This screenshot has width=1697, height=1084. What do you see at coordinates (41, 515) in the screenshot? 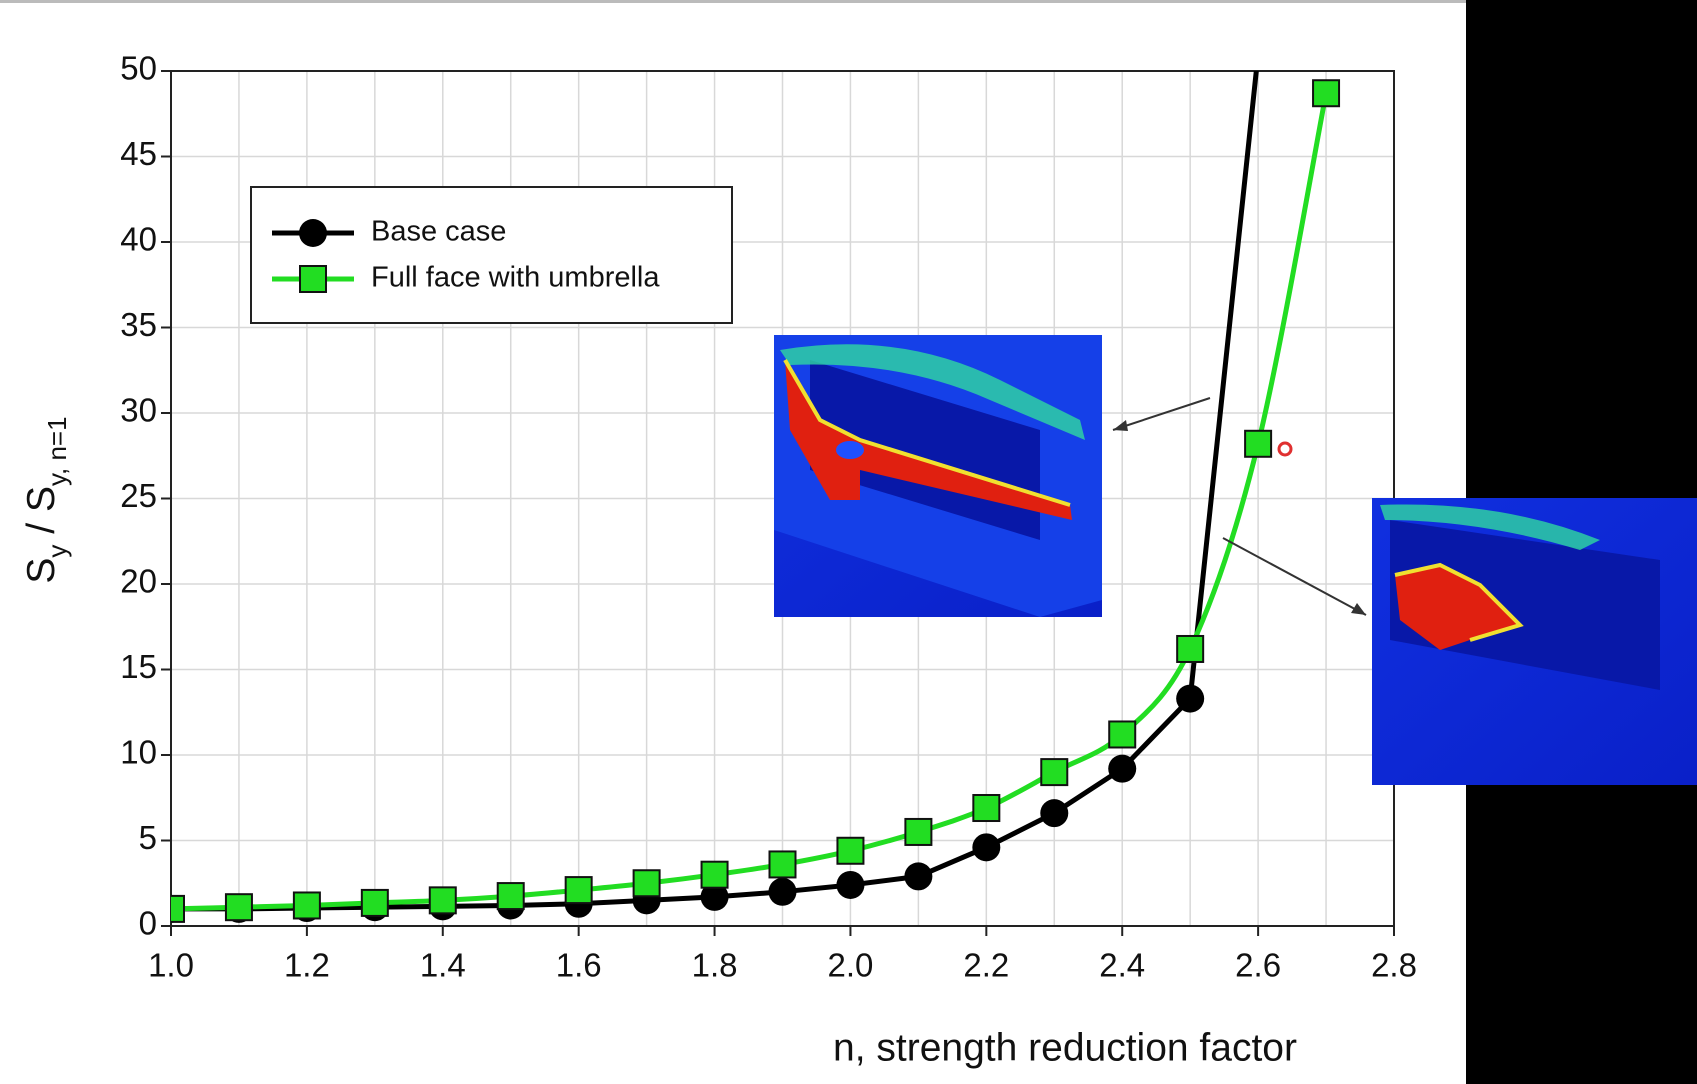
I see `y-label-part: / S` at bounding box center [41, 515].